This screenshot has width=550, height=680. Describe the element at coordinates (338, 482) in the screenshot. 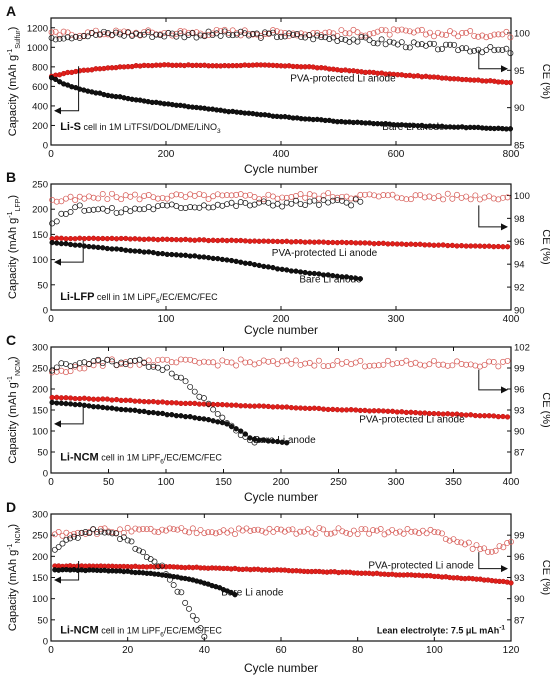

I see `x-tick-label: 250` at that location.